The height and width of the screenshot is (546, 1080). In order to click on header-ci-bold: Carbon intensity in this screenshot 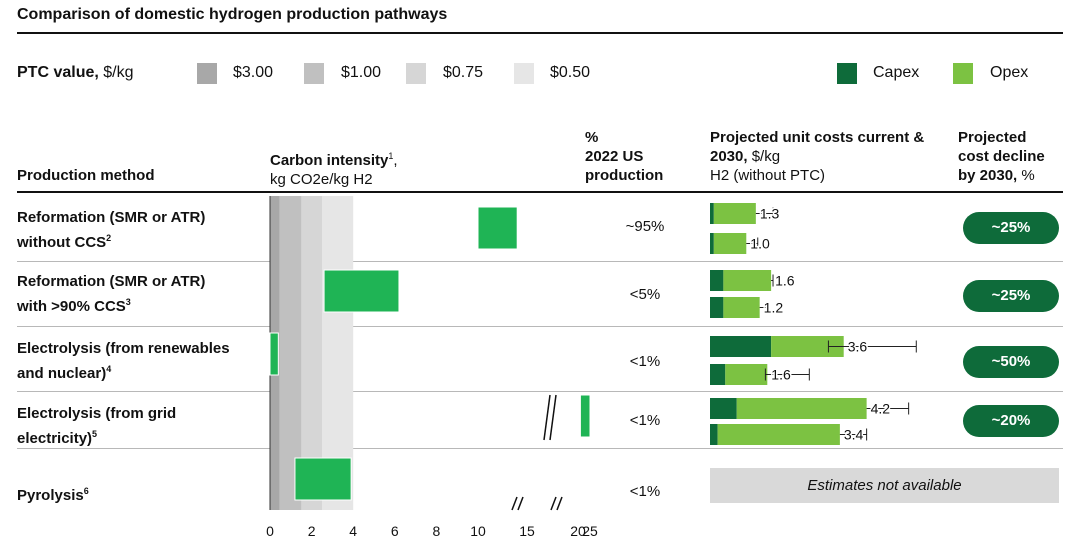, I will do `click(329, 160)`.